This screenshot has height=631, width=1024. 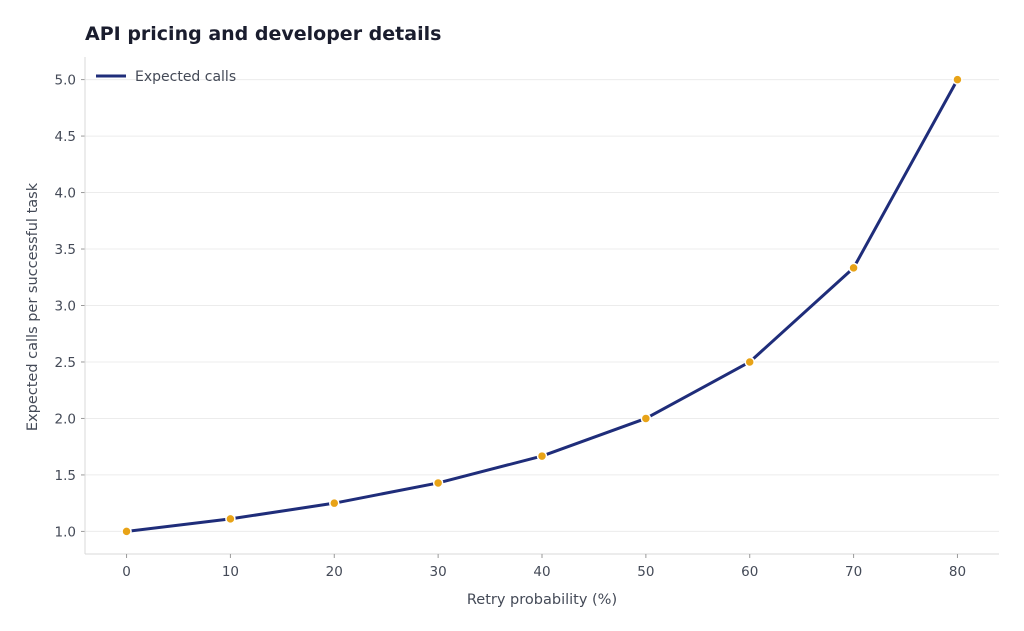 What do you see at coordinates (65, 81) in the screenshot?
I see `y-tick-label: 5.0` at bounding box center [65, 81].